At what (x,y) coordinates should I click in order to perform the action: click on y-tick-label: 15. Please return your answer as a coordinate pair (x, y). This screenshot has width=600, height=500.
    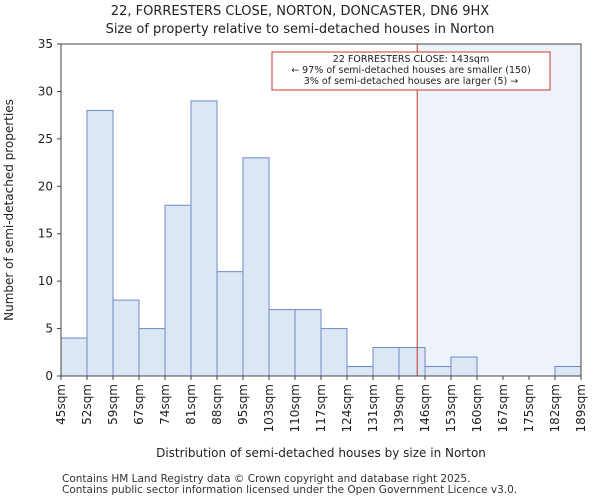
    Looking at the image, I should click on (45, 234).